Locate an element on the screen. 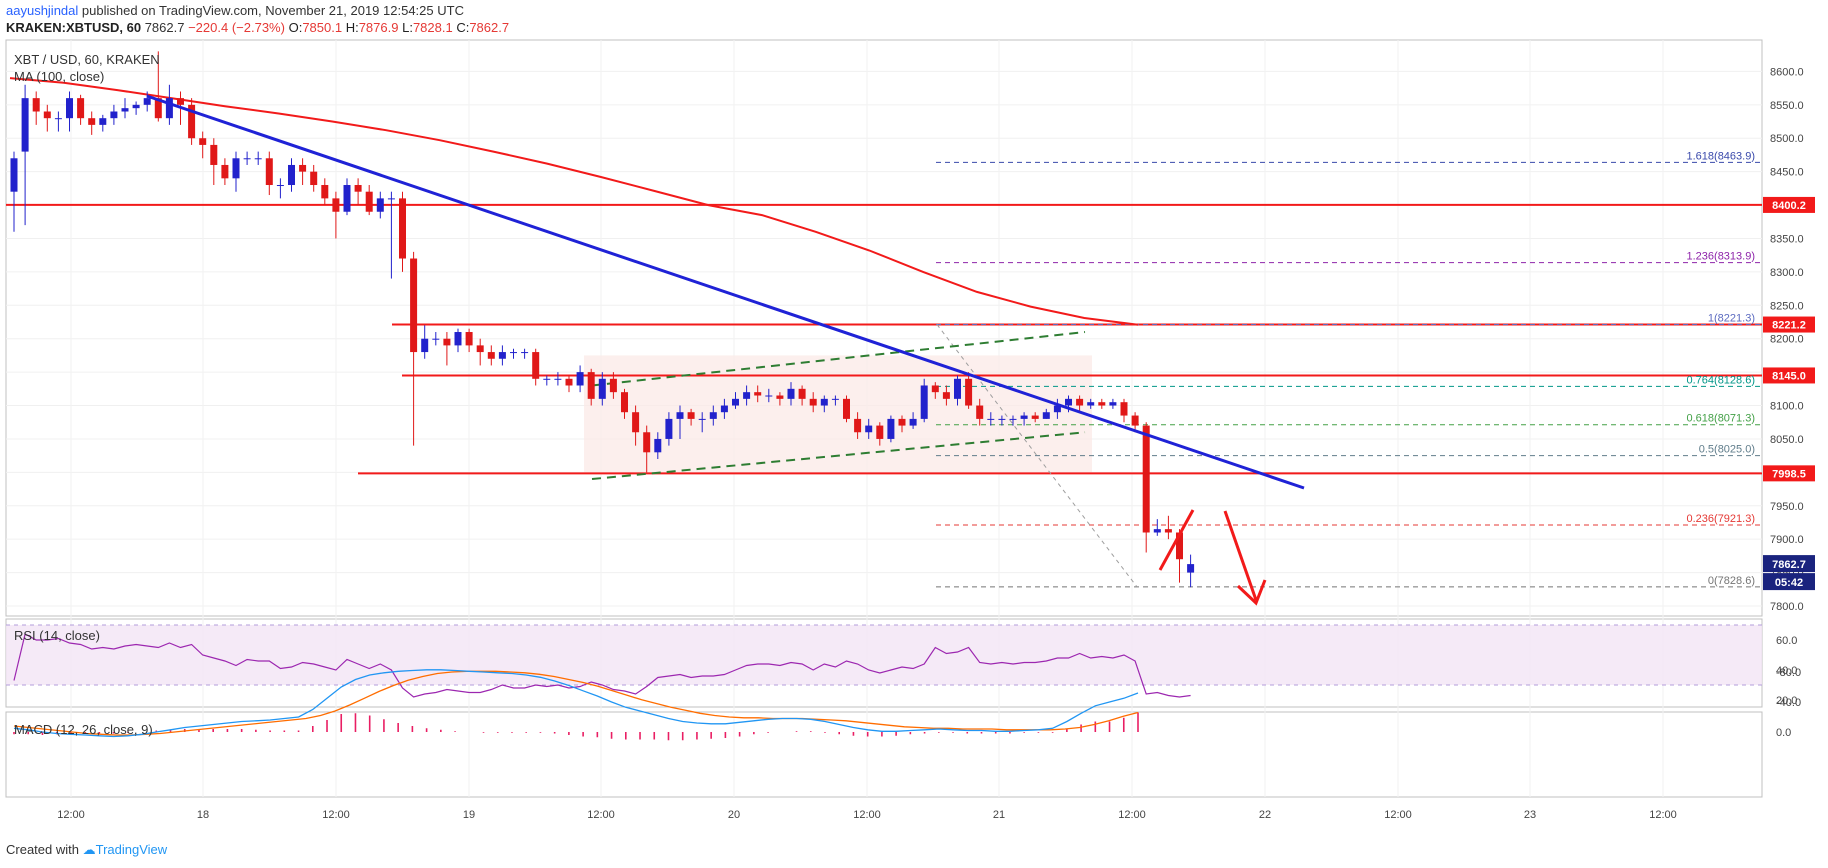 This screenshot has height=868, width=1828. x-tick-label: 23 is located at coordinates (1530, 815).